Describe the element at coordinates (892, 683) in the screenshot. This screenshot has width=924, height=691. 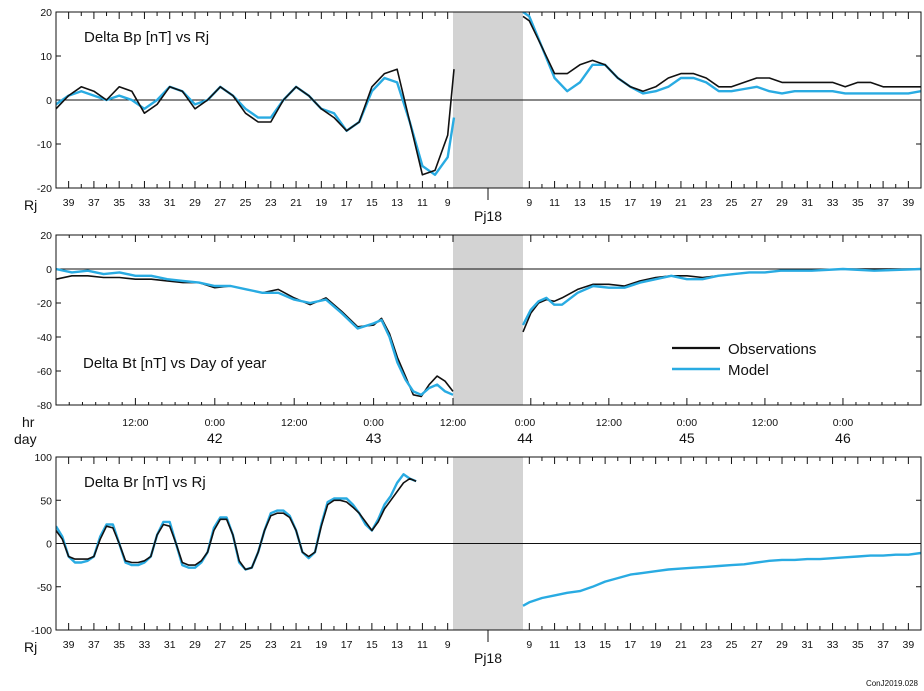
I see `figure-credit: ConJ2019.028` at that location.